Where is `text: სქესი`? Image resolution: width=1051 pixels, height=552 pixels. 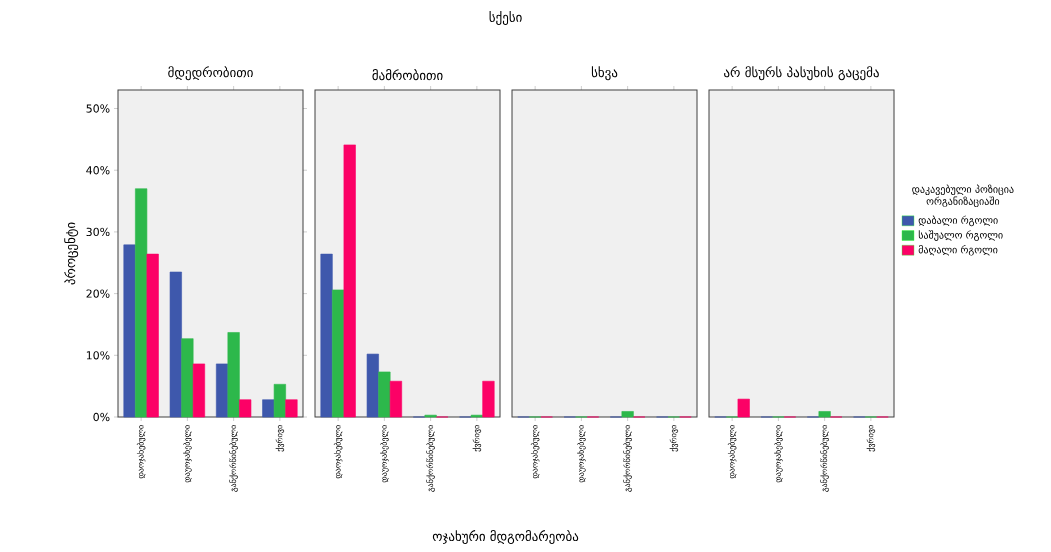
text: სქესი is located at coordinates (505, 18).